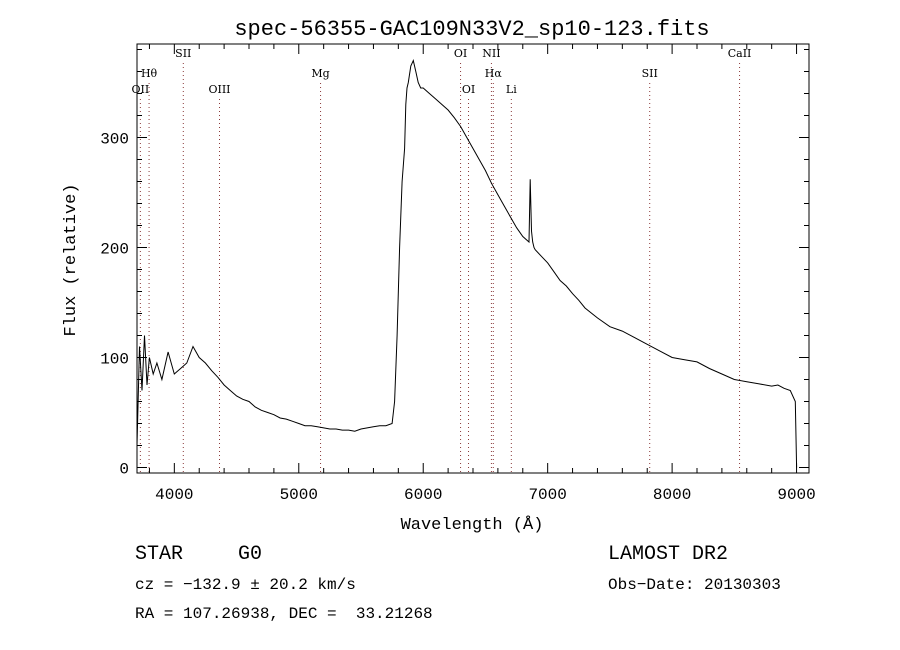  What do you see at coordinates (668, 554) in the screenshot?
I see `survey-name: LAMOST DR2` at bounding box center [668, 554].